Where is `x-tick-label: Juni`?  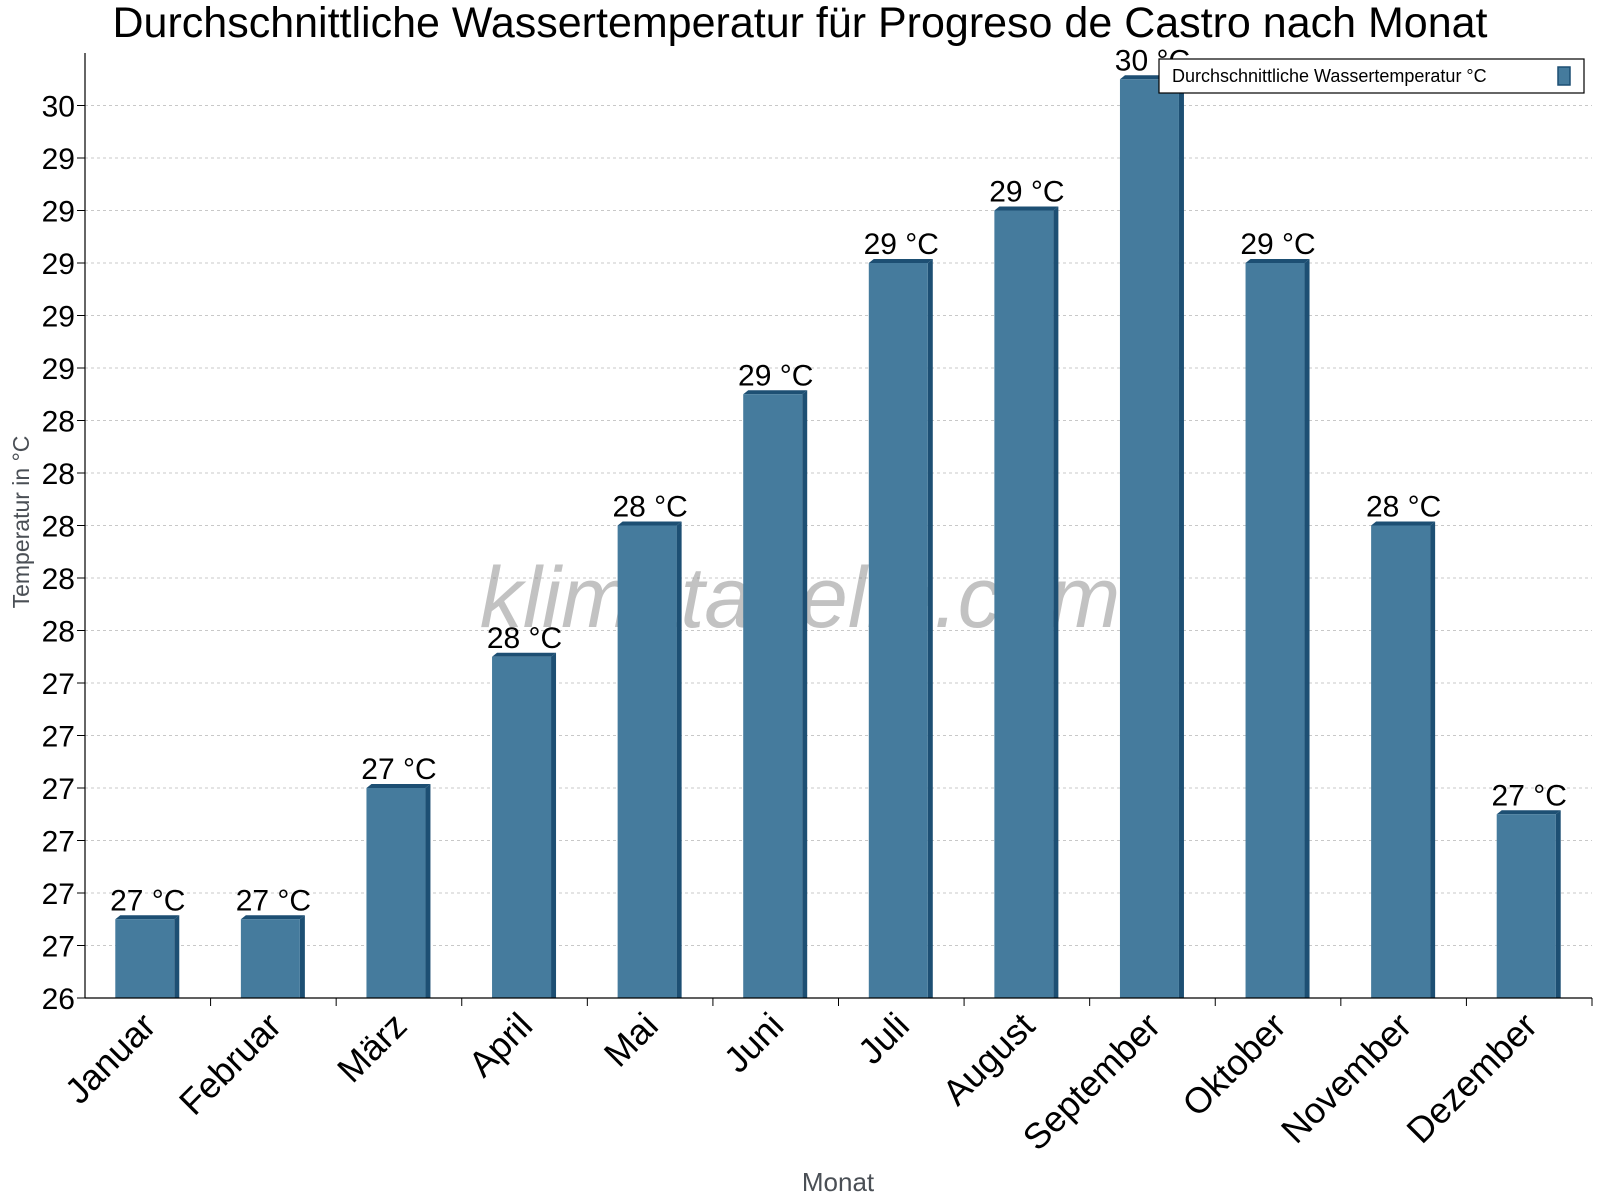 x-tick-label: Juni is located at coordinates (754, 1043).